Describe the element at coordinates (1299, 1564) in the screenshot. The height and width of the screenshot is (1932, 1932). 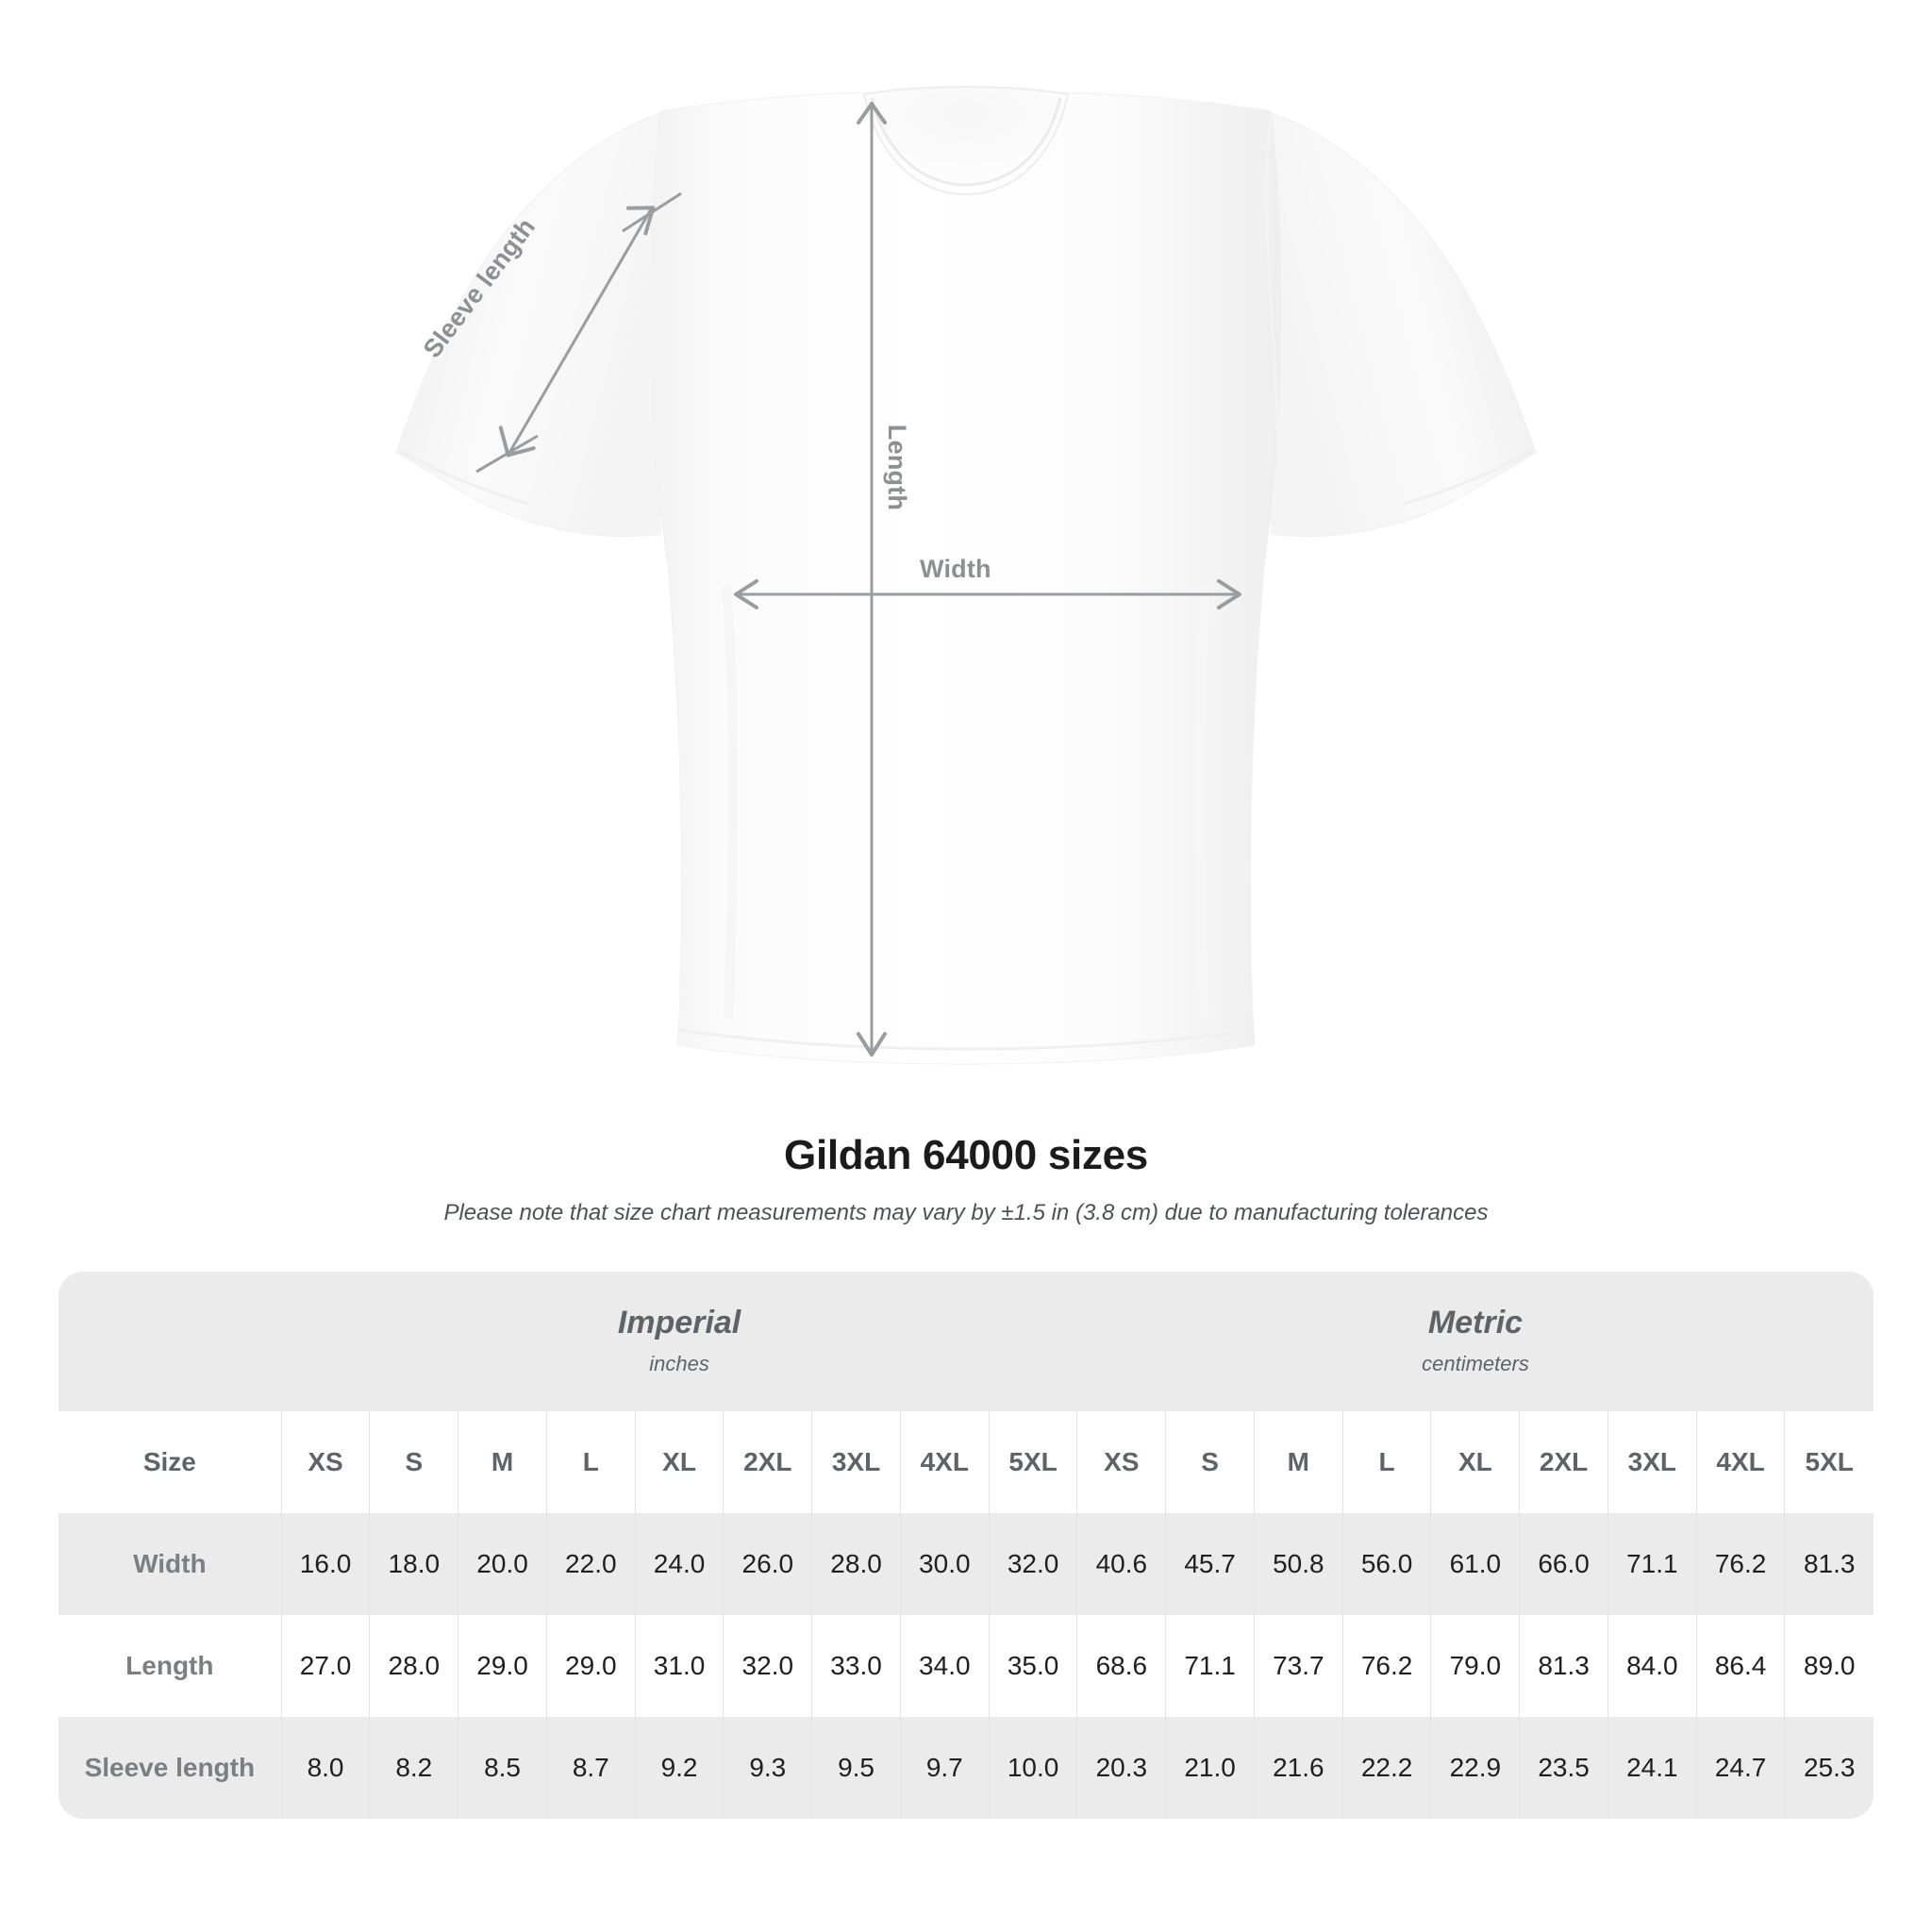
I see `cell-value: 50.8` at that location.